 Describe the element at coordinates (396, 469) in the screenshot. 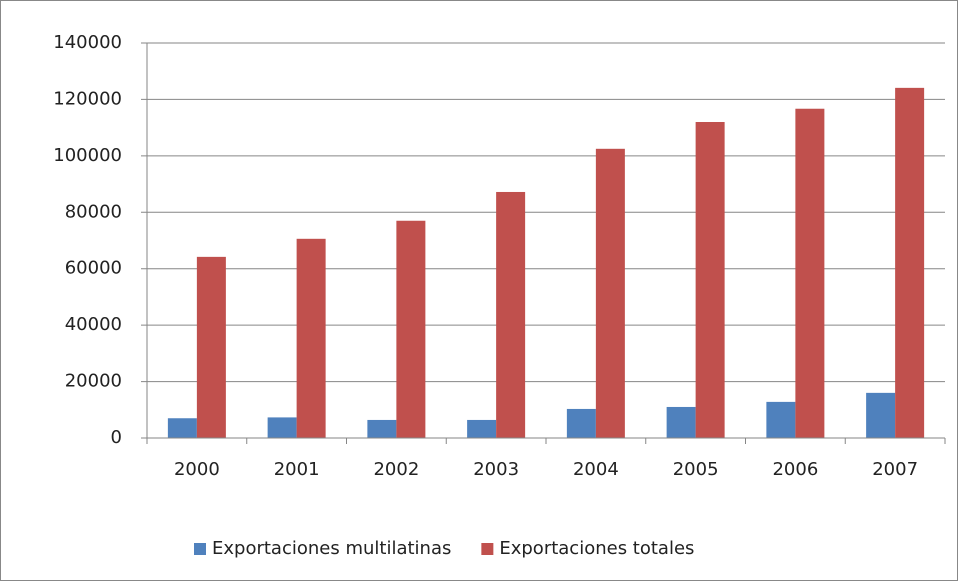

I see `x-tick-label: 2002` at that location.